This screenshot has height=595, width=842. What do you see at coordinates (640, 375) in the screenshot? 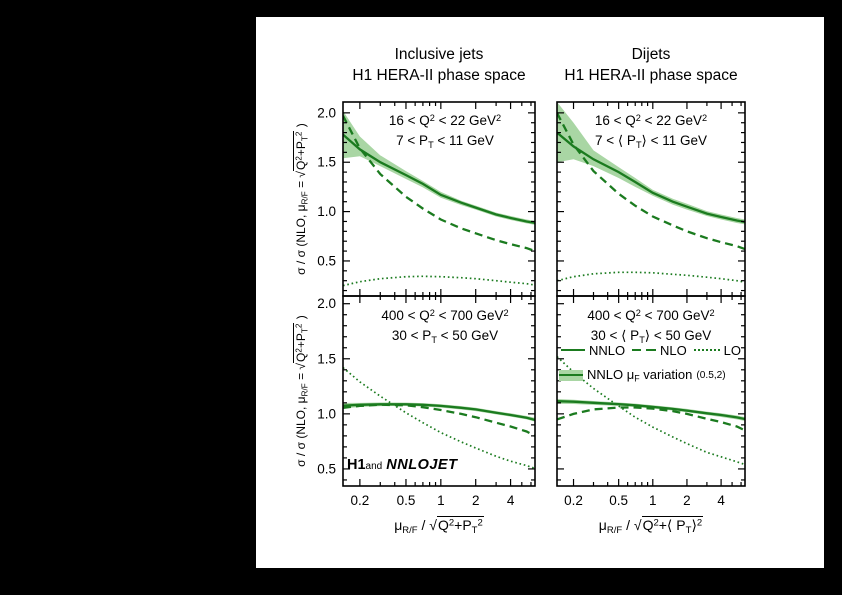
I see `legend-band-label: NNLO μF variation` at bounding box center [640, 375].